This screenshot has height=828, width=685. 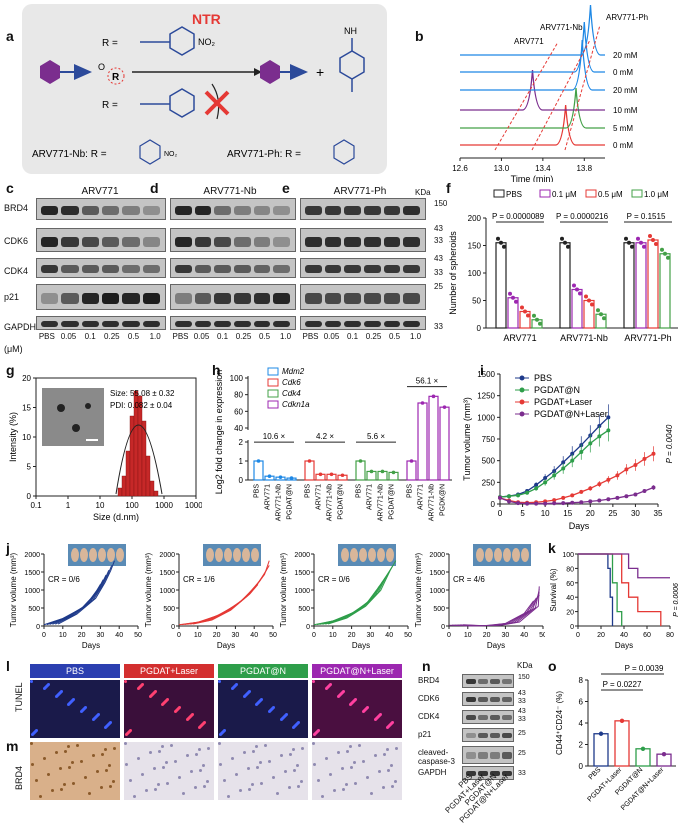 What do you see at coordinates (518, 216) in the screenshot?
I see `f-pvalue: P = 0.0000089` at bounding box center [518, 216].